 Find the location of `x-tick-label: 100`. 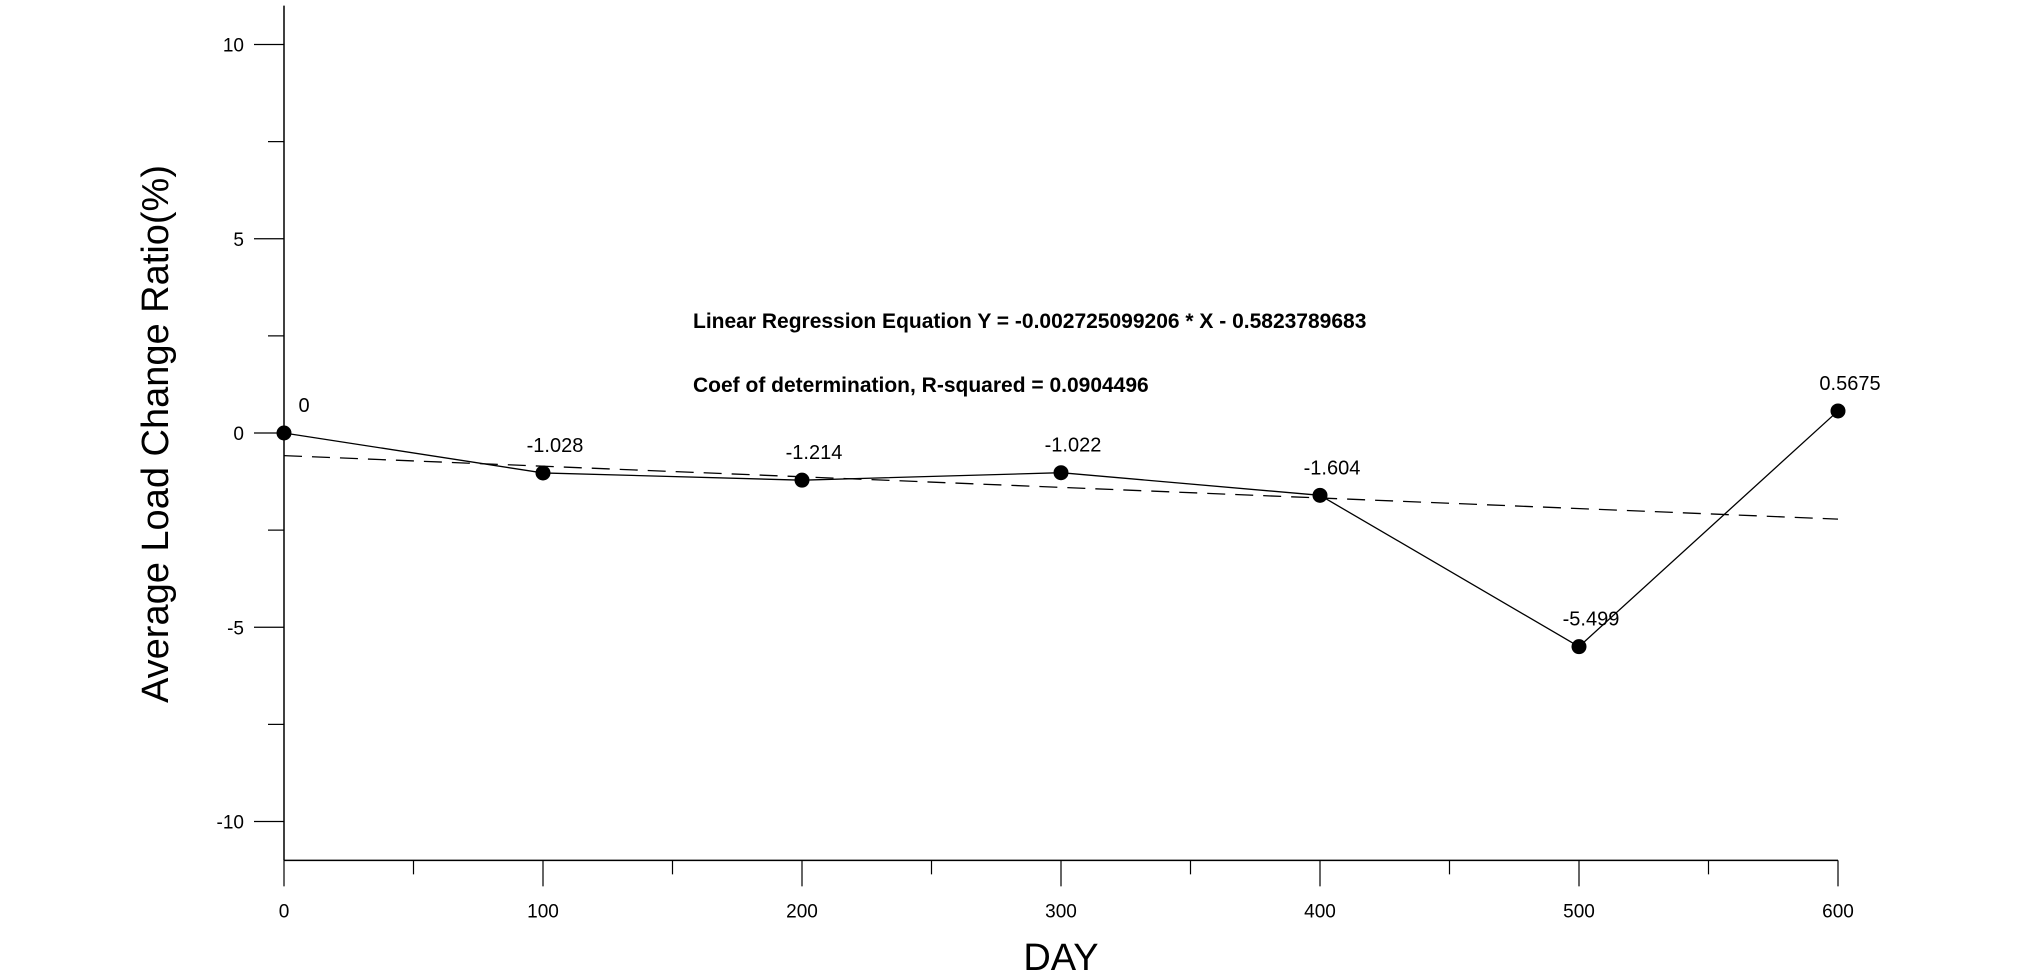

x-tick-label: 100 is located at coordinates (543, 911).